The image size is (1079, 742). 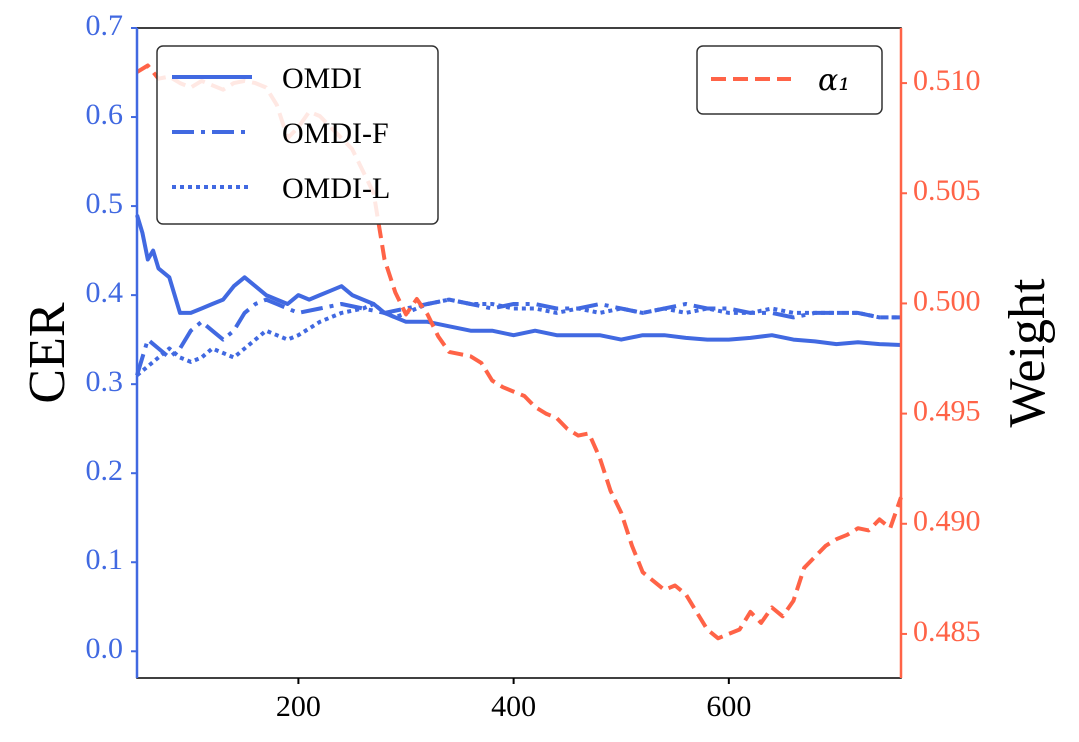 What do you see at coordinates (947, 190) in the screenshot?
I see `y-right-tick-label: 0.505` at bounding box center [947, 190].